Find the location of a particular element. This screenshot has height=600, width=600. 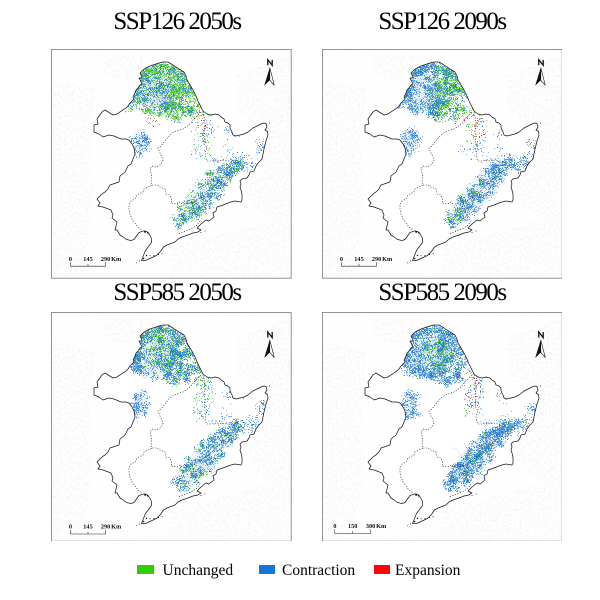

svg-text: 150 is located at coordinates (352, 526).